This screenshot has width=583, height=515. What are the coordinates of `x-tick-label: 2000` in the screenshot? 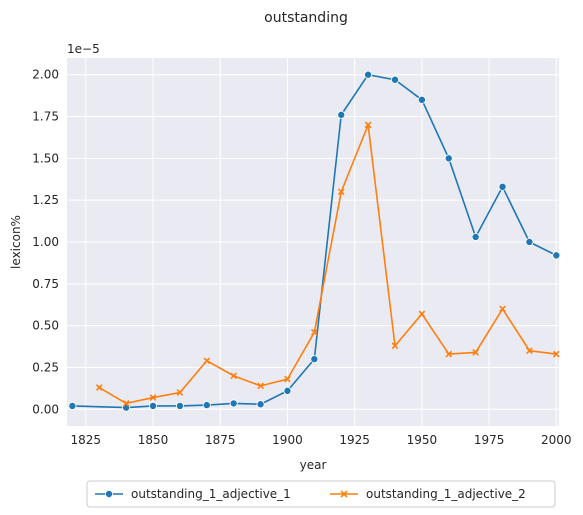 It's located at (556, 440).